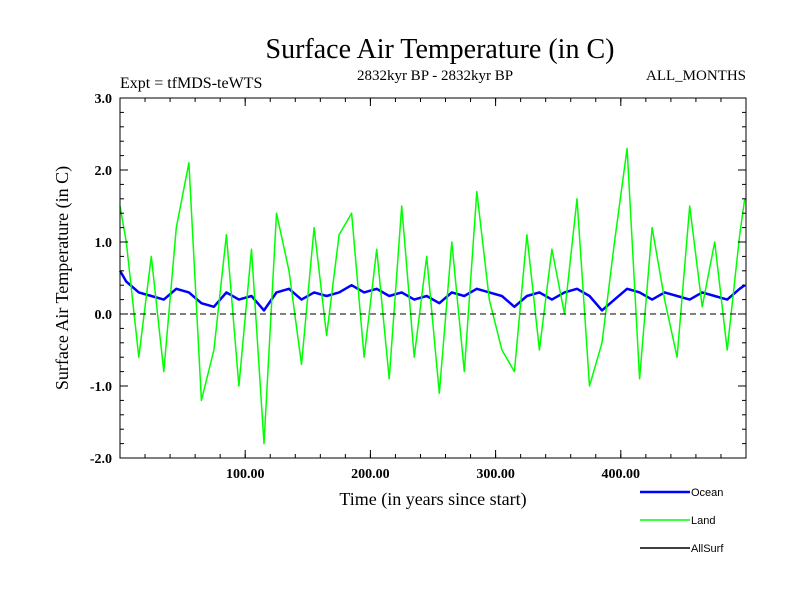 This screenshot has width=800, height=600. Describe the element at coordinates (696, 76) in the screenshot. I see `chart-subtitle-right: ALL_MONTHS` at that location.